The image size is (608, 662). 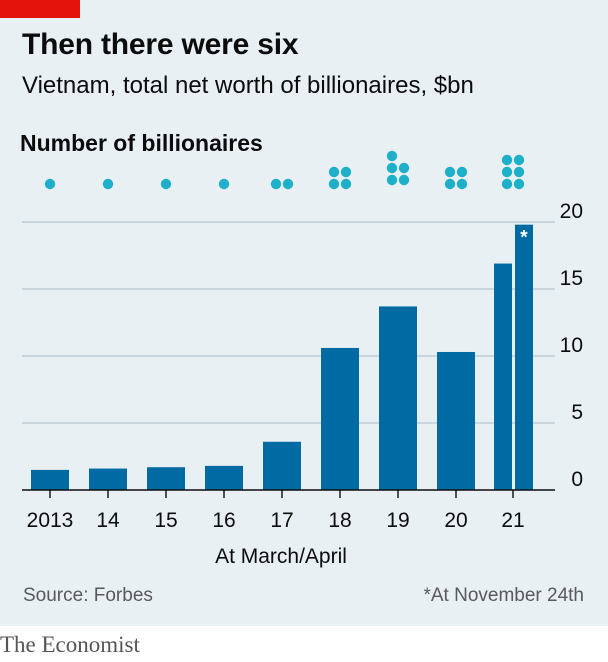 What do you see at coordinates (524, 238) in the screenshot?
I see `bar-annotation: *` at bounding box center [524, 238].